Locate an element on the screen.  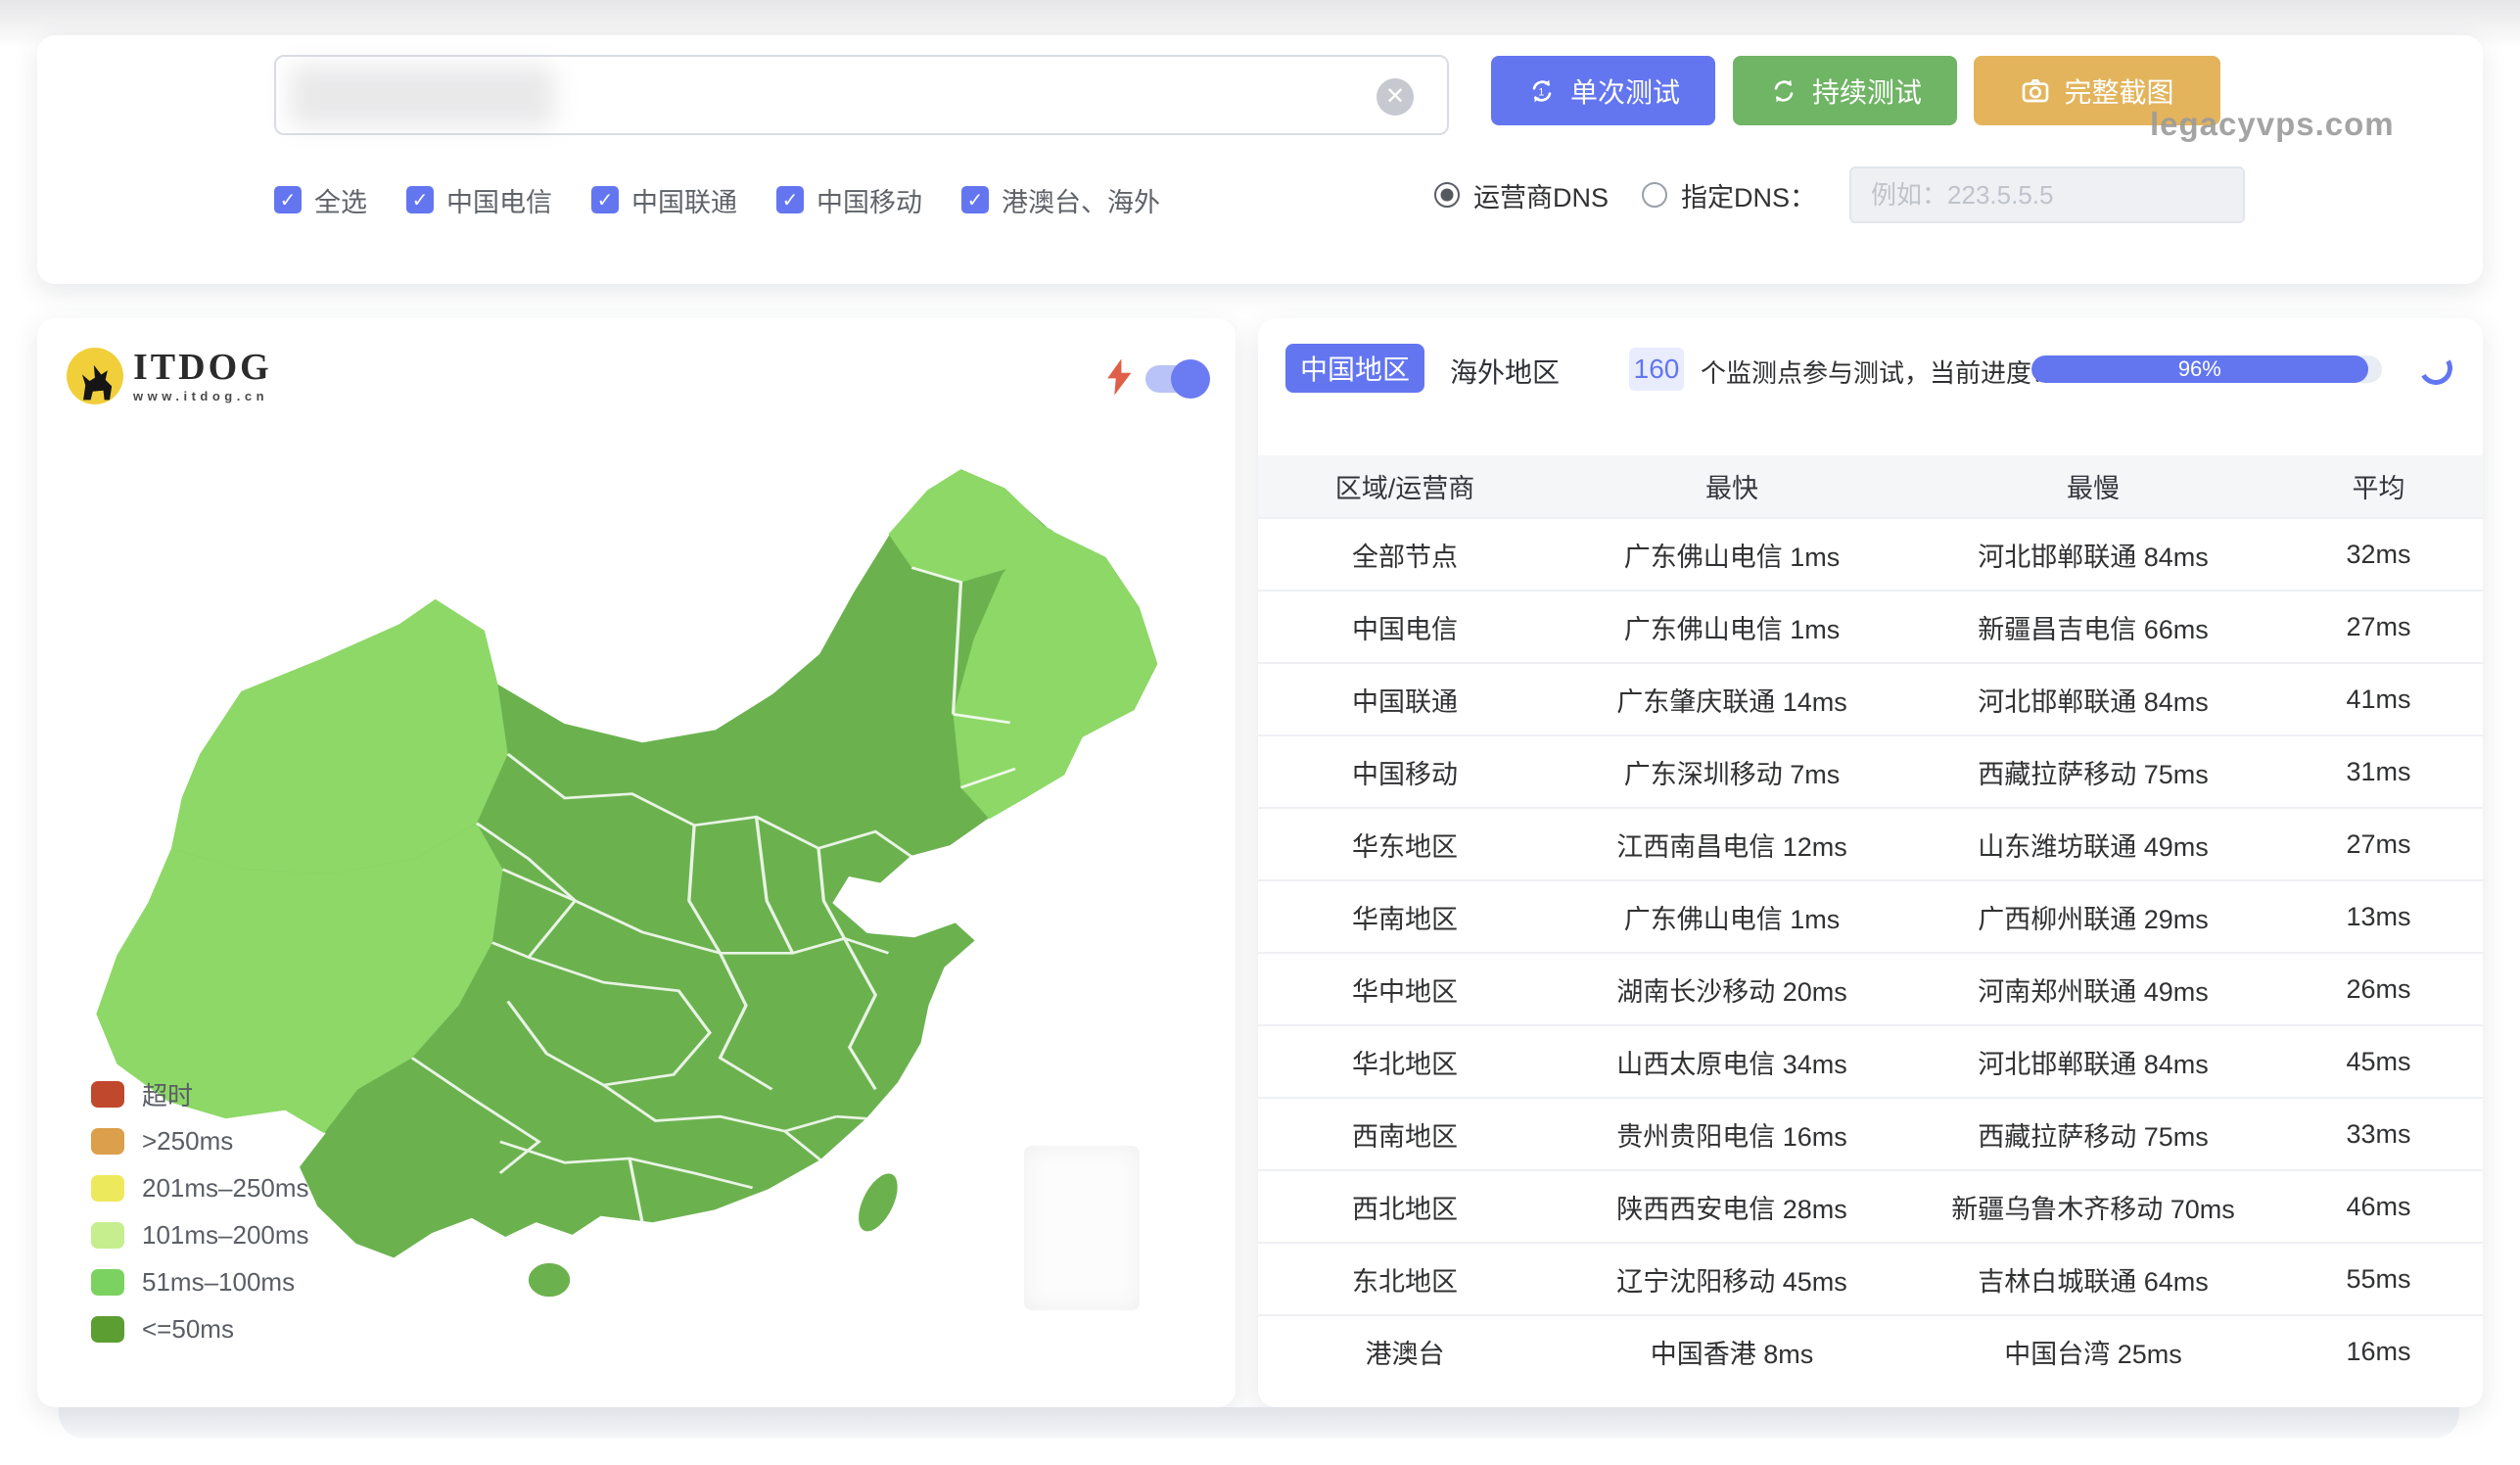
itdog-logo: ITDOG www.itdog.cn is located at coordinates (169, 376).